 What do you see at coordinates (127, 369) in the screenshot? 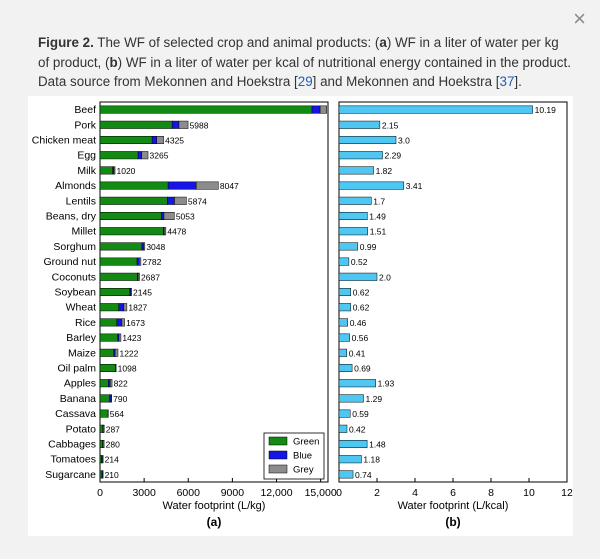
I see `total-label: 1098` at bounding box center [127, 369].